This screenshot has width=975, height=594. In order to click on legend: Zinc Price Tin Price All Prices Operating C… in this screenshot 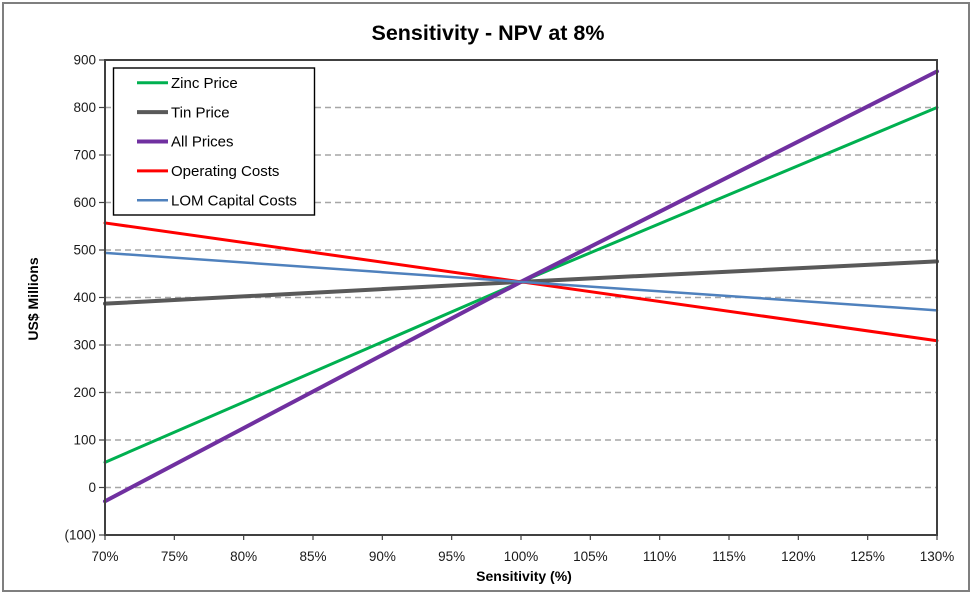, I will do `click(214, 141)`.